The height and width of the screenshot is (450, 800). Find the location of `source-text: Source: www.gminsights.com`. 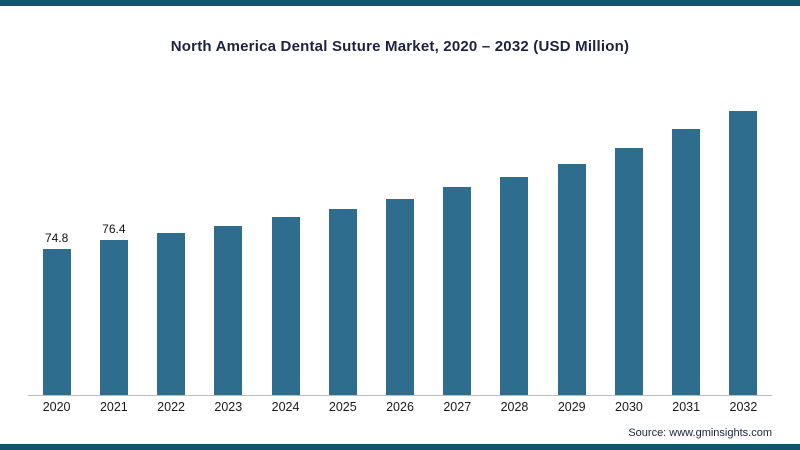

source-text: Source: www.gminsights.com is located at coordinates (700, 433).